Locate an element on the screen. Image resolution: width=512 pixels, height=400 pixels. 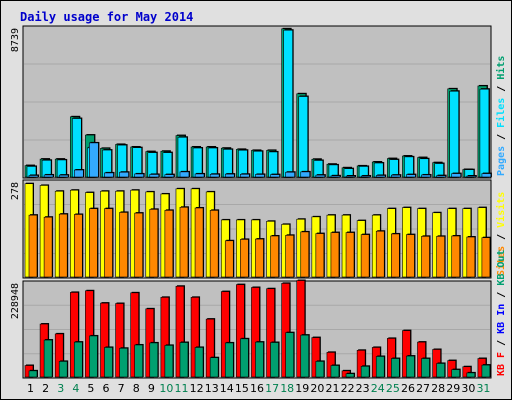
x-tick-label: 20 is located at coordinates (317, 388).